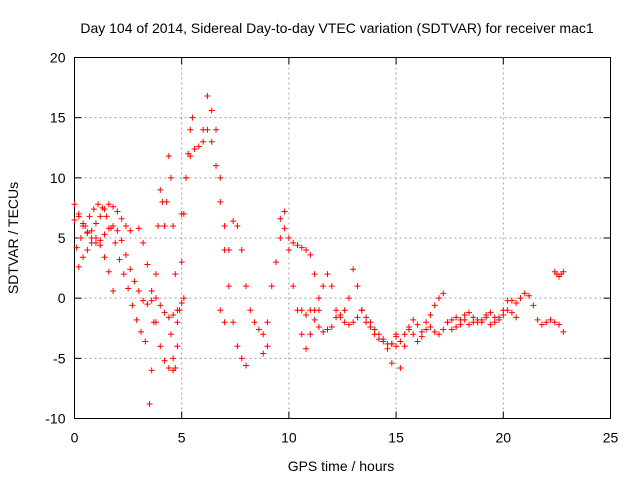  What do you see at coordinates (559, 274) in the screenshot?
I see `series-arc-p` at bounding box center [559, 274].